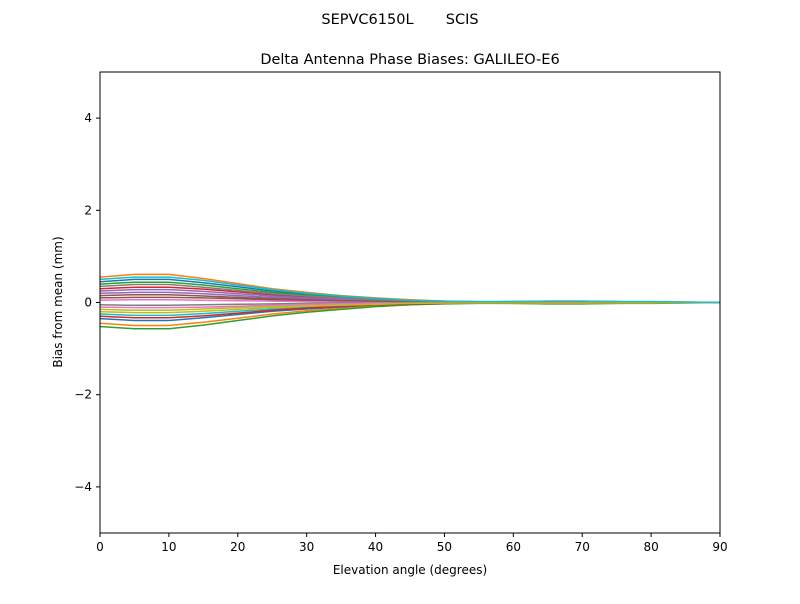  What do you see at coordinates (83, 487) in the screenshot?
I see `y-tick-label: −4` at bounding box center [83, 487].